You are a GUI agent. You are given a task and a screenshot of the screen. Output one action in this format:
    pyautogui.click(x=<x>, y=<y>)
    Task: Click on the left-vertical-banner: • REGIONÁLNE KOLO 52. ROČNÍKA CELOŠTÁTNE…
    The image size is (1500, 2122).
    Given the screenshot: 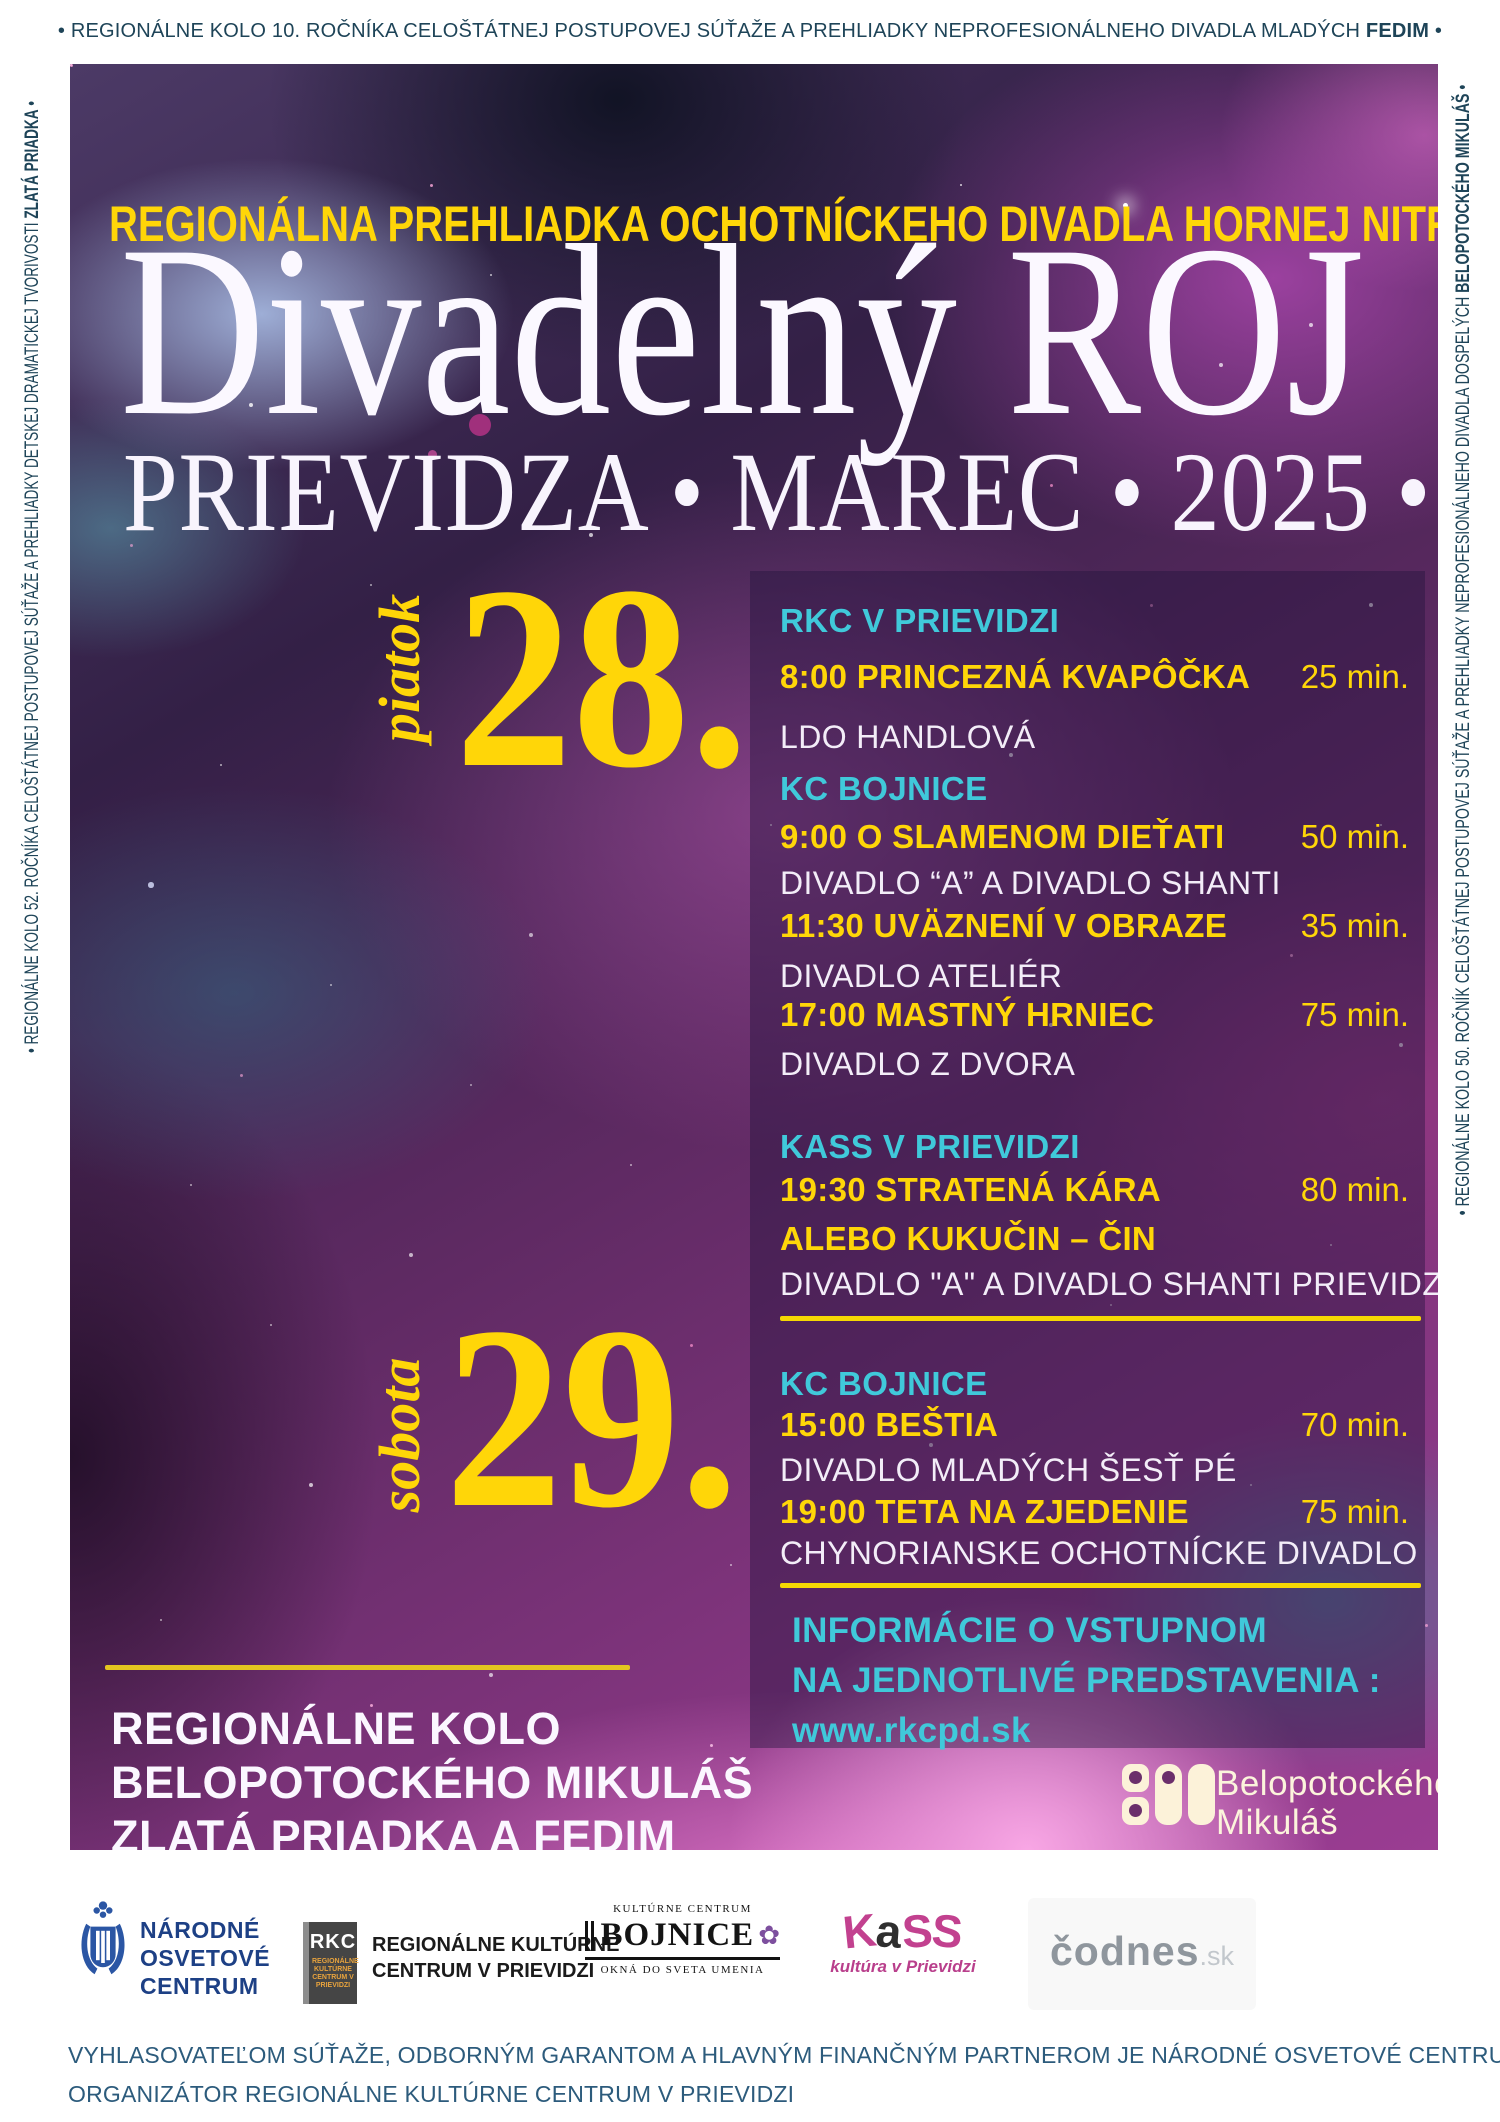 What is the action you would take?
    pyautogui.click(x=33, y=577)
    